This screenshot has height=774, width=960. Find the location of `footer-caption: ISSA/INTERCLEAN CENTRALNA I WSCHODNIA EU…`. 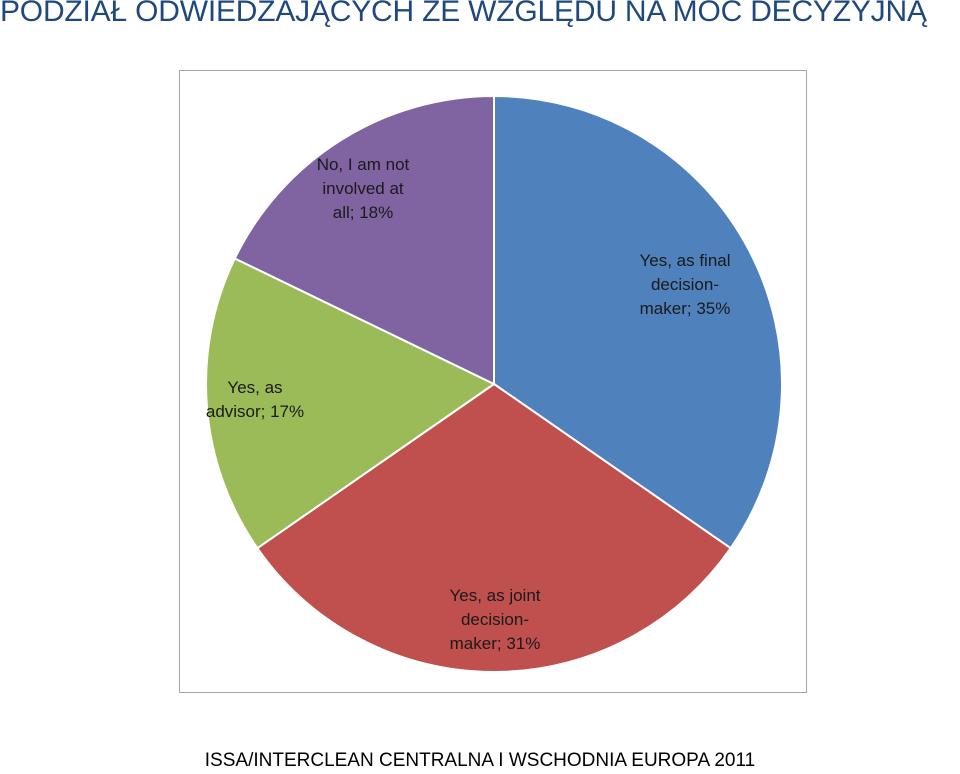

footer-caption: ISSA/INTERCLEAN CENTRALNA I WSCHODNIA EU… is located at coordinates (480, 760).